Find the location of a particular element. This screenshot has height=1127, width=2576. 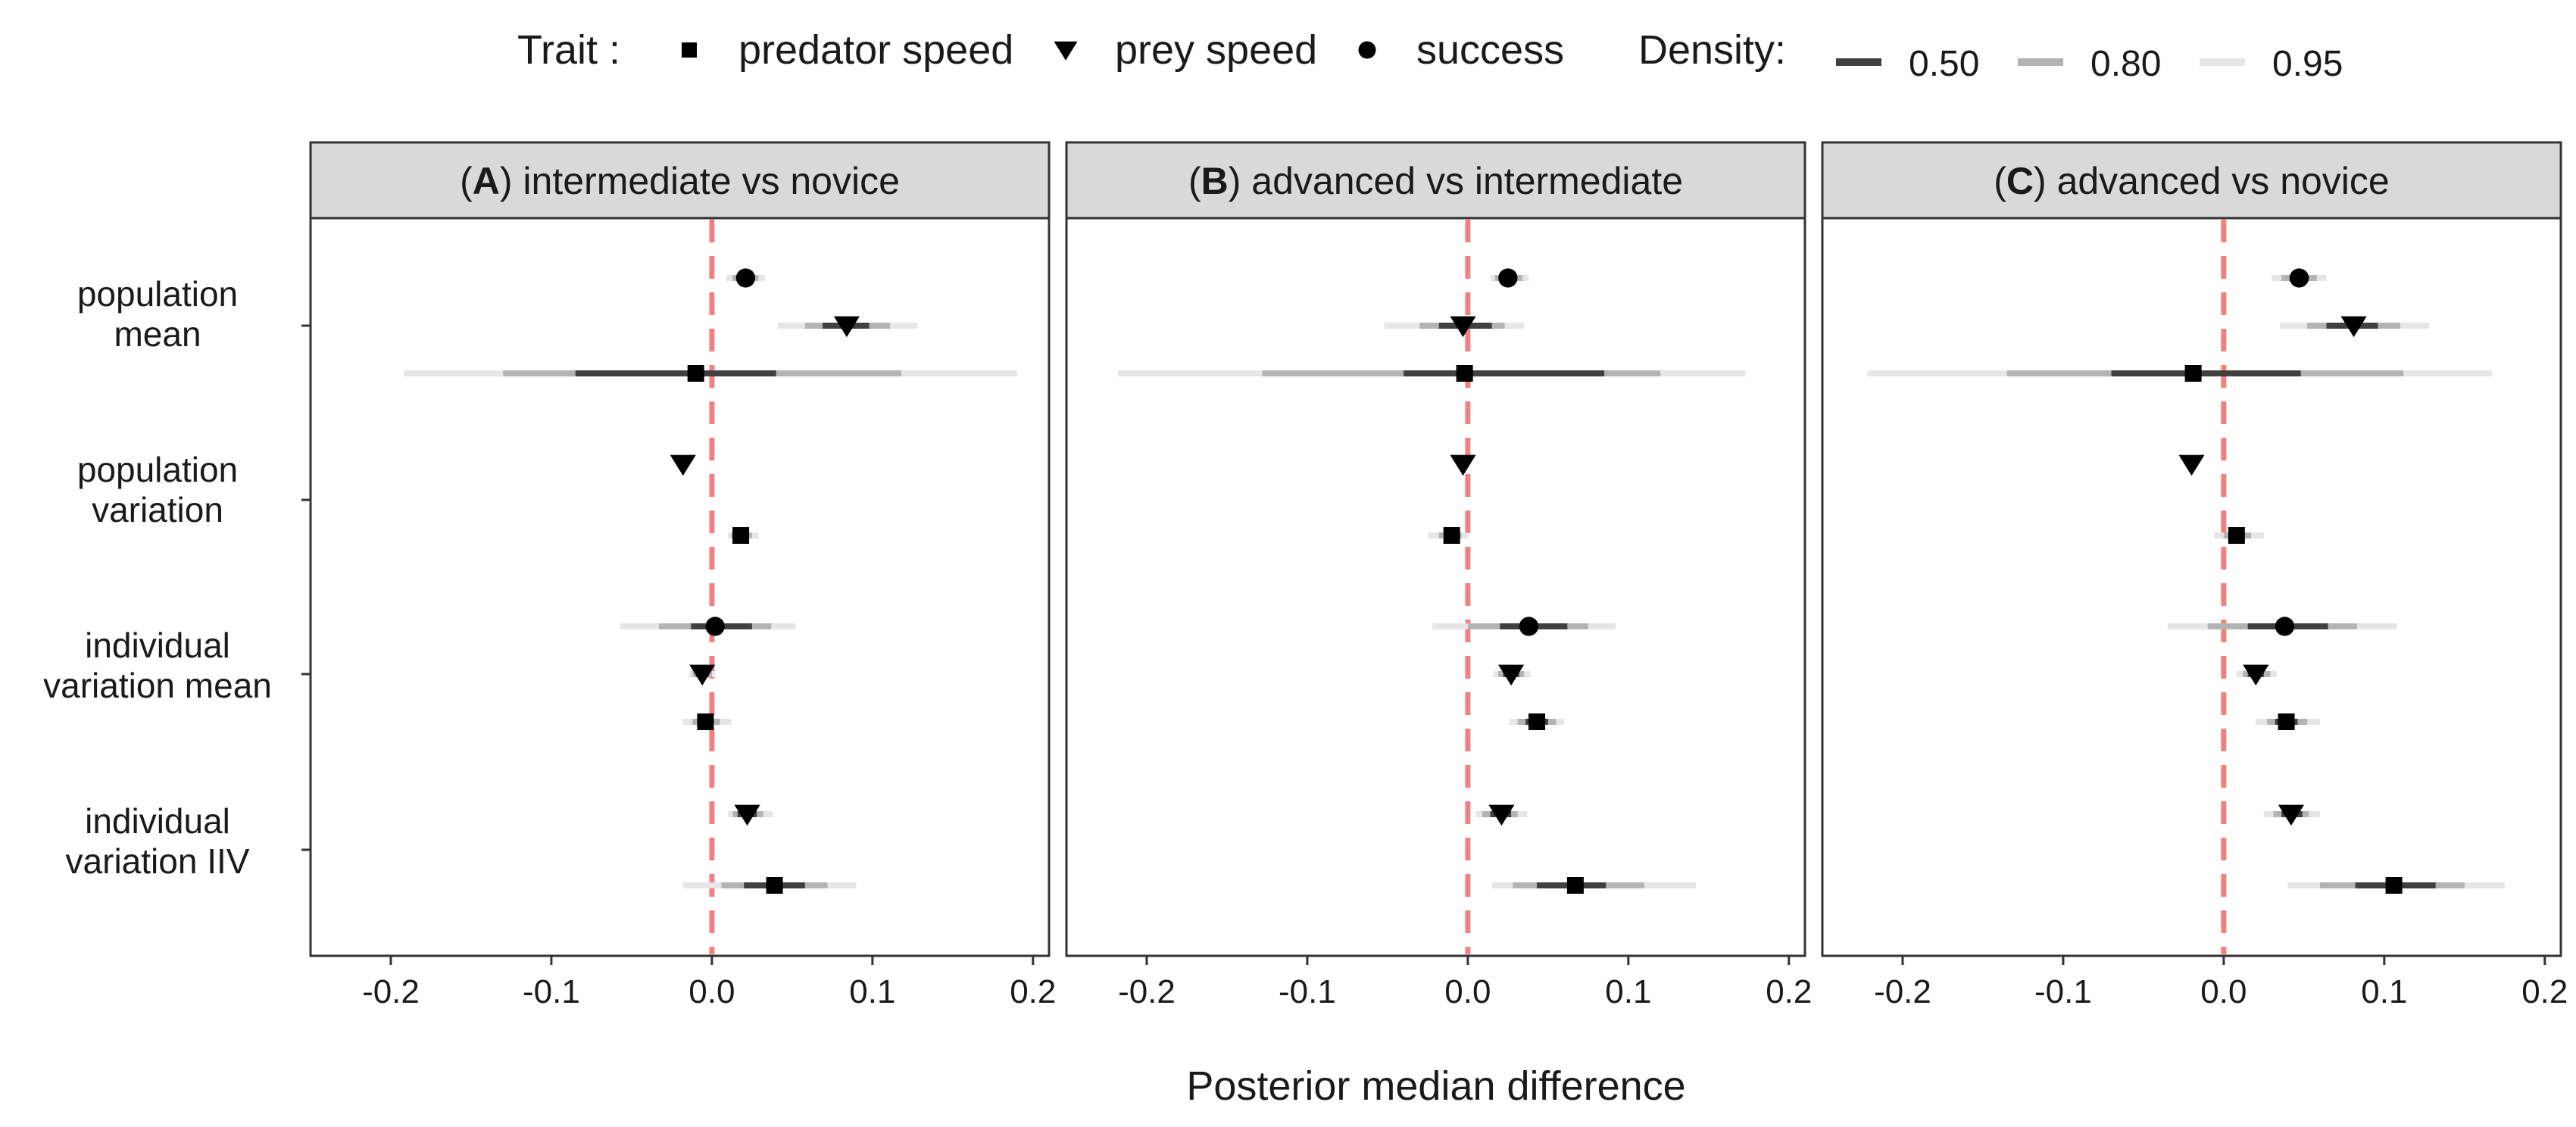

legend-key-predator-icon is located at coordinates (689, 50).